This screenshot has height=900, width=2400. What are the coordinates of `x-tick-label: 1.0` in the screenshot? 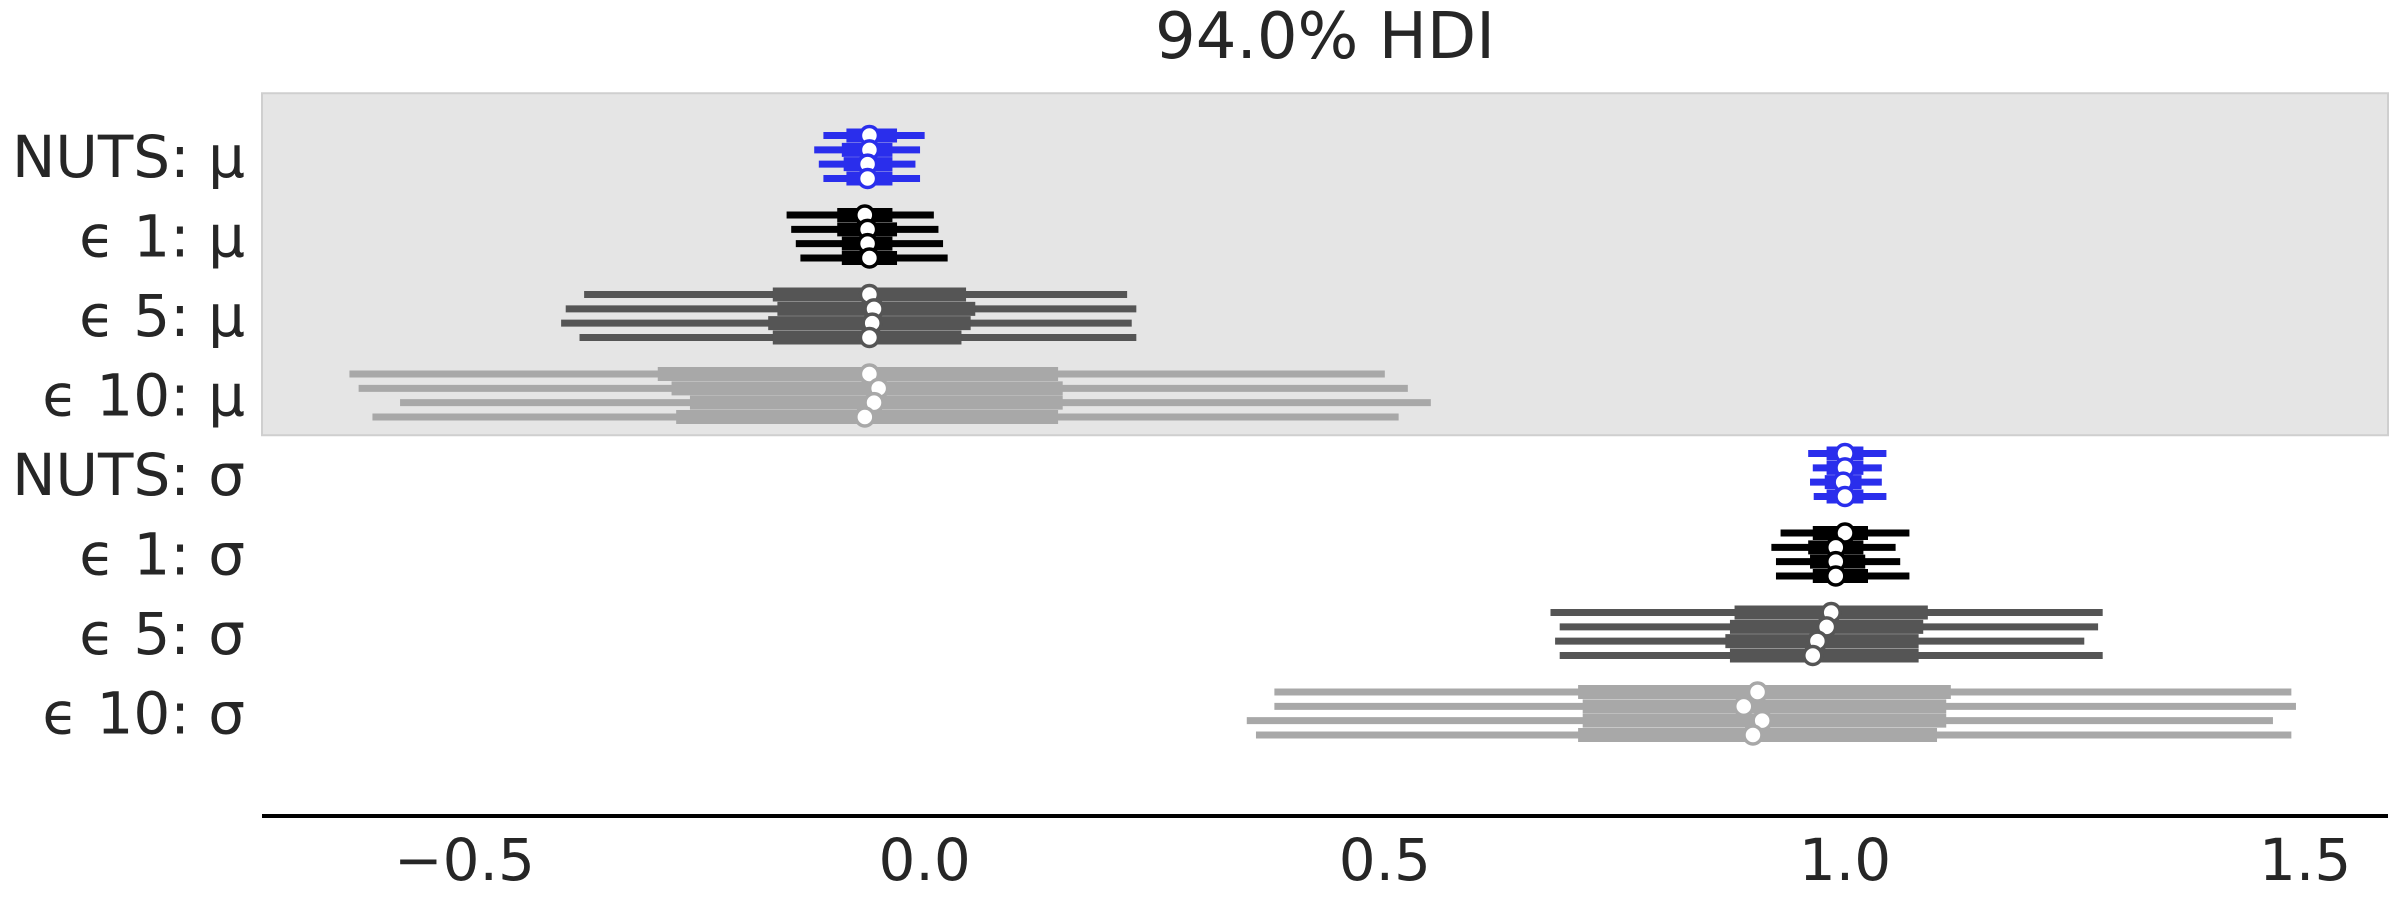 It's located at (1845, 860).